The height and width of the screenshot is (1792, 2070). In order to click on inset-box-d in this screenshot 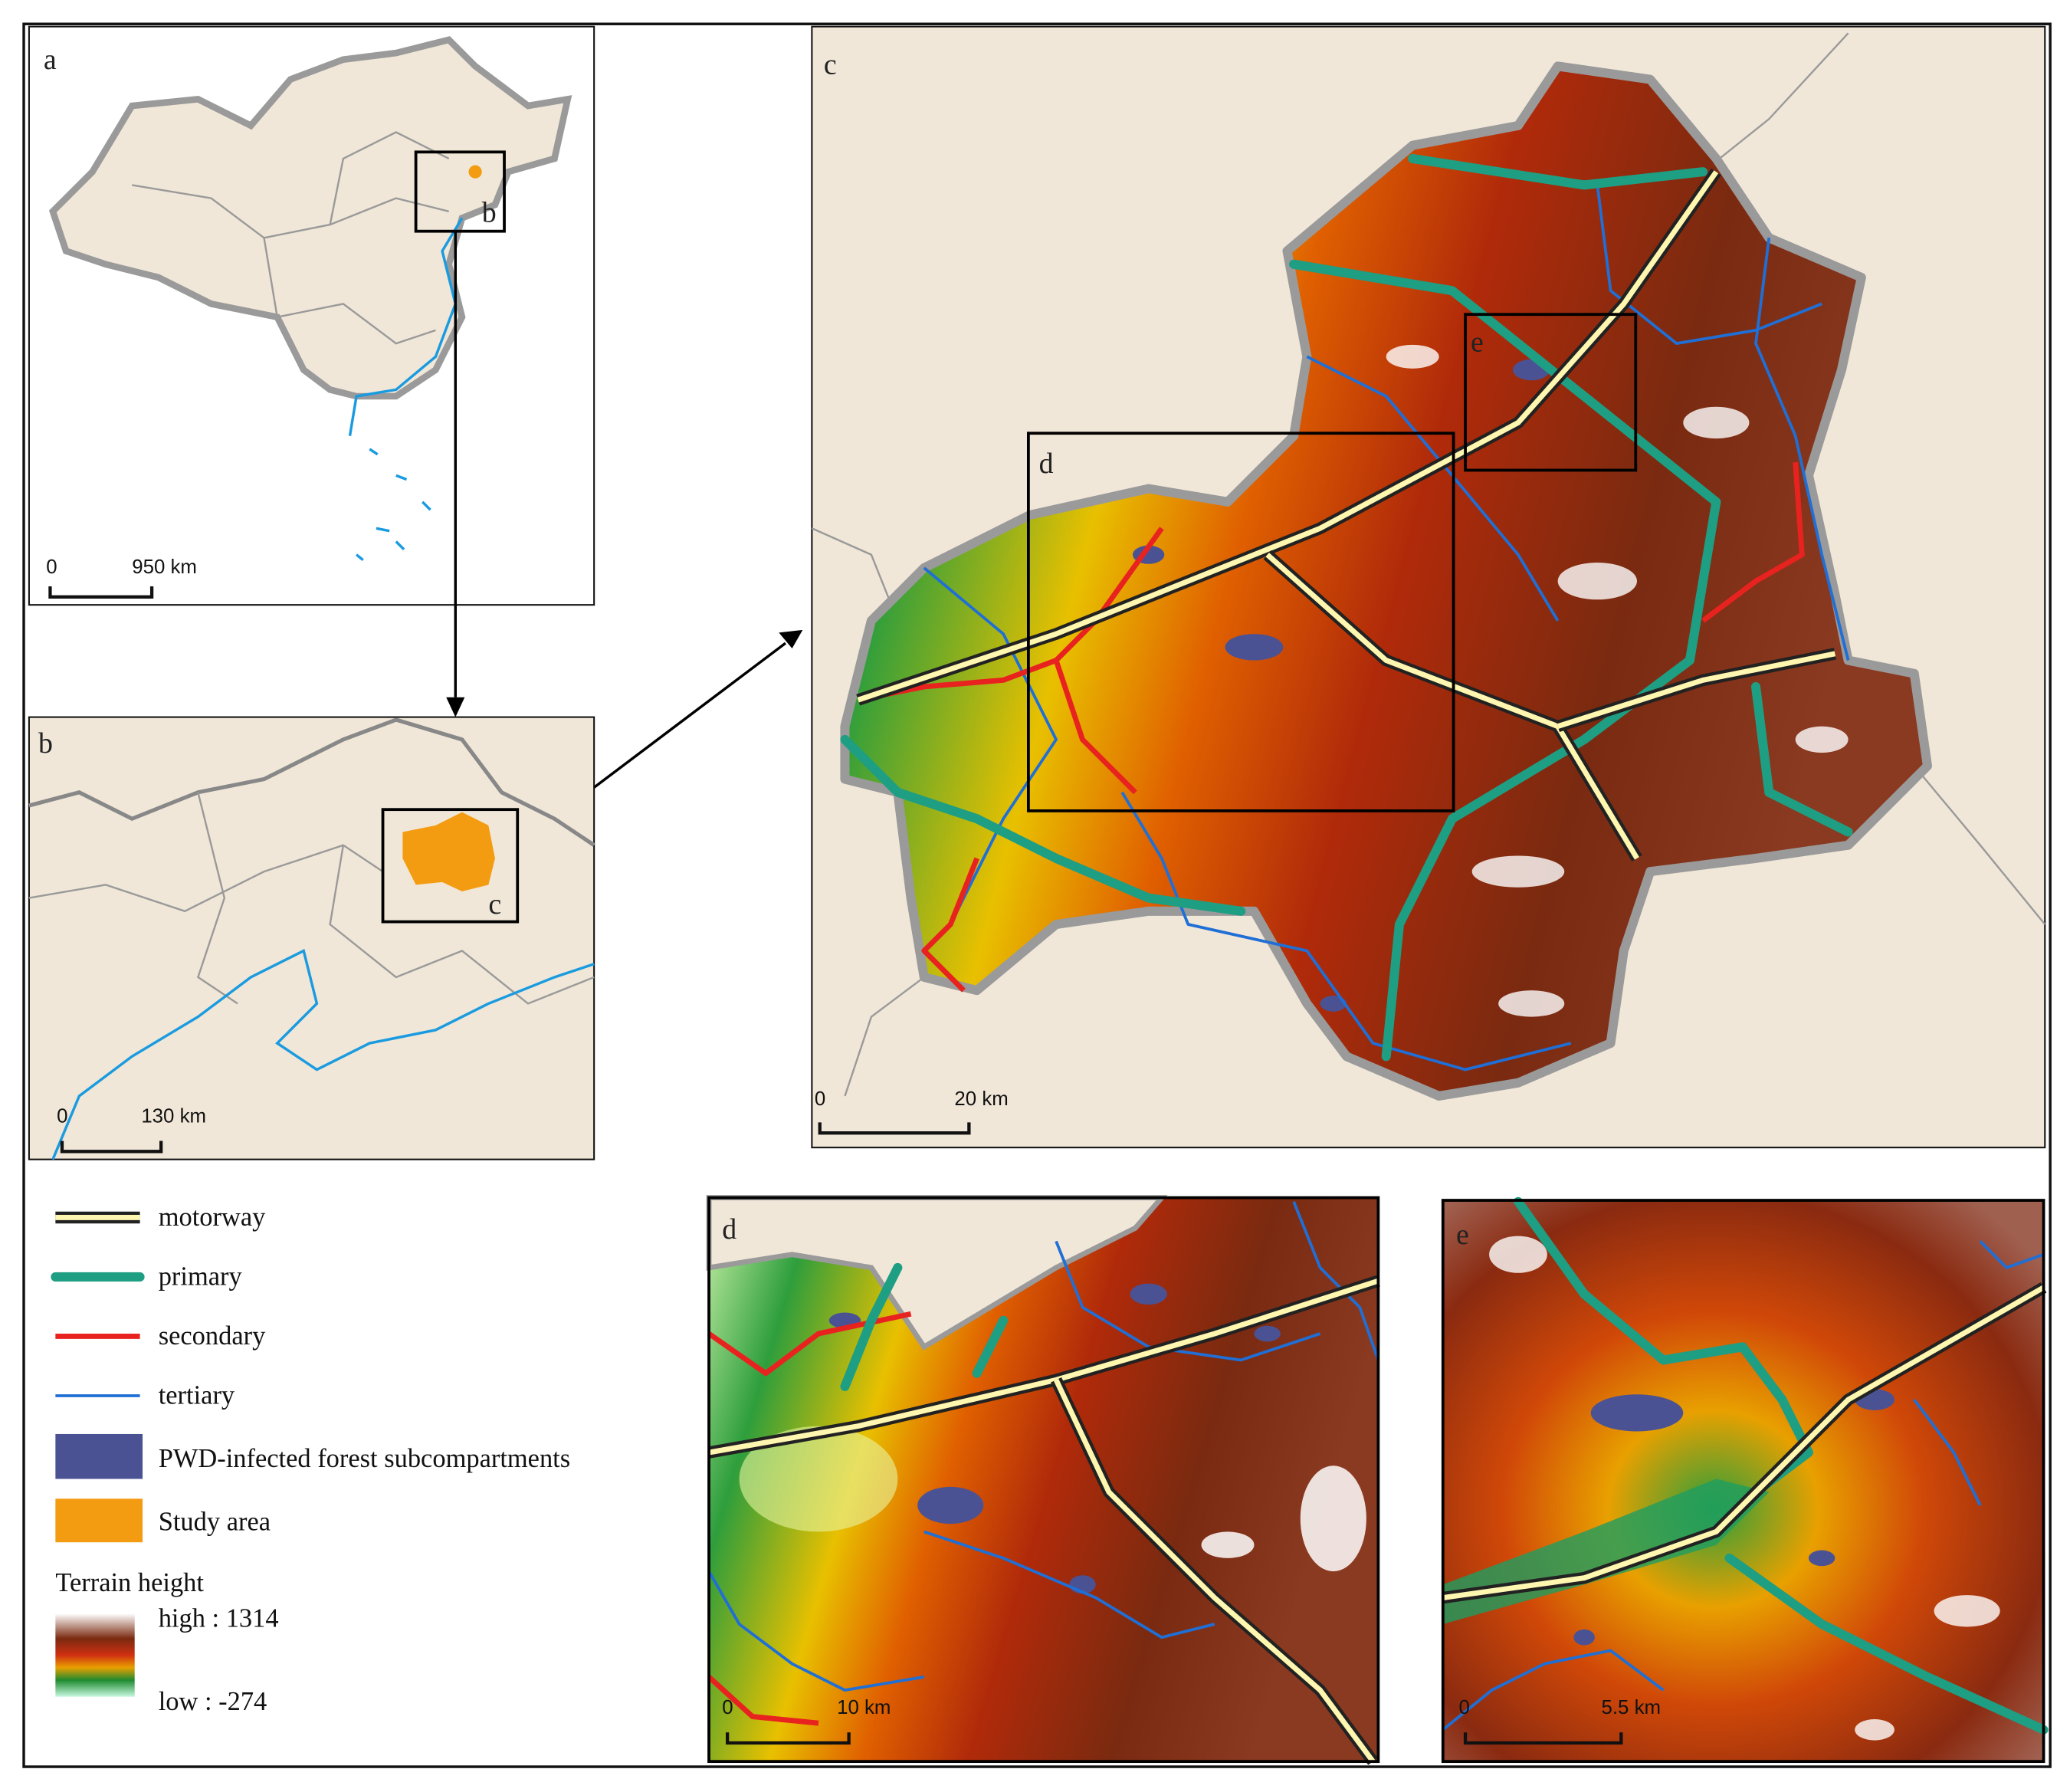, I will do `click(1240, 622)`.